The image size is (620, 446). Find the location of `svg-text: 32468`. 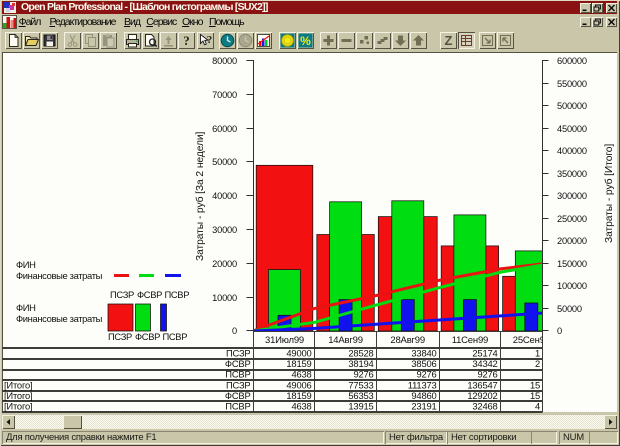

svg-text: 32468 is located at coordinates (484, 406).